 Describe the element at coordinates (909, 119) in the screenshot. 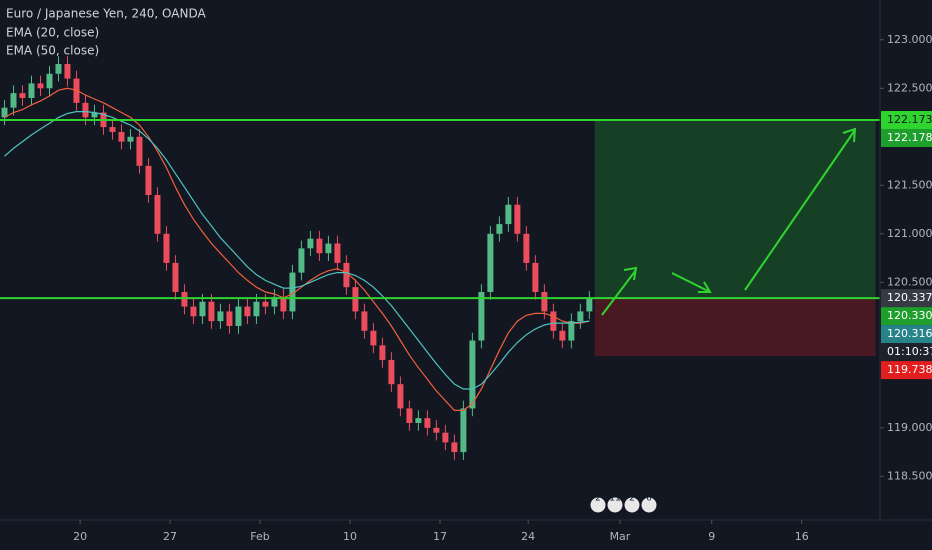

I see `price-label: 122.173` at that location.